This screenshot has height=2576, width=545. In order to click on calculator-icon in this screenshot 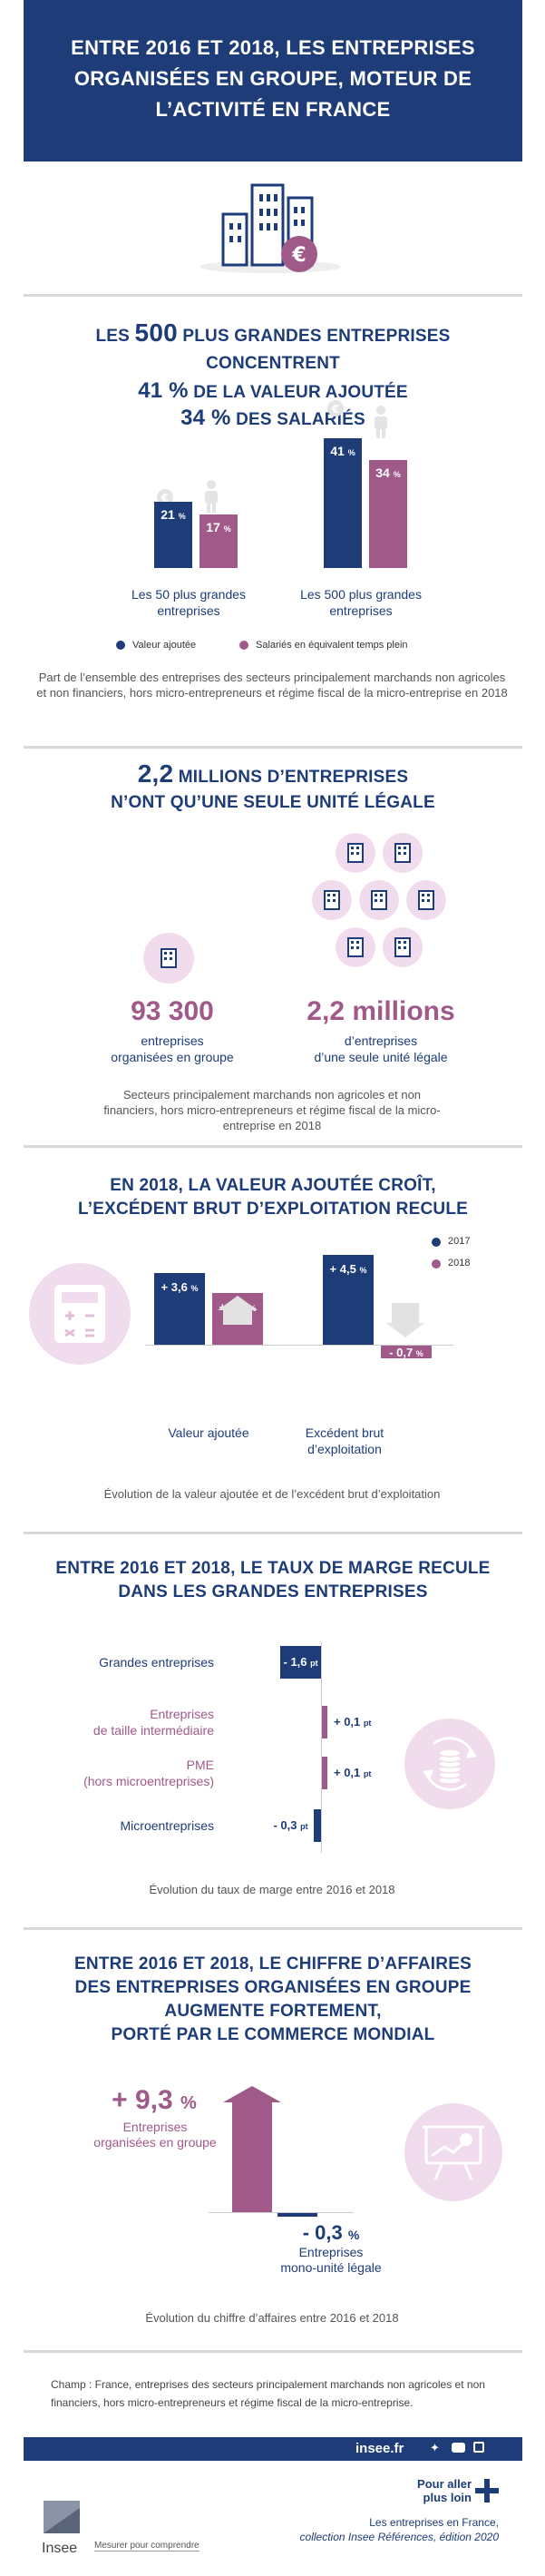, I will do `click(79, 1314)`.